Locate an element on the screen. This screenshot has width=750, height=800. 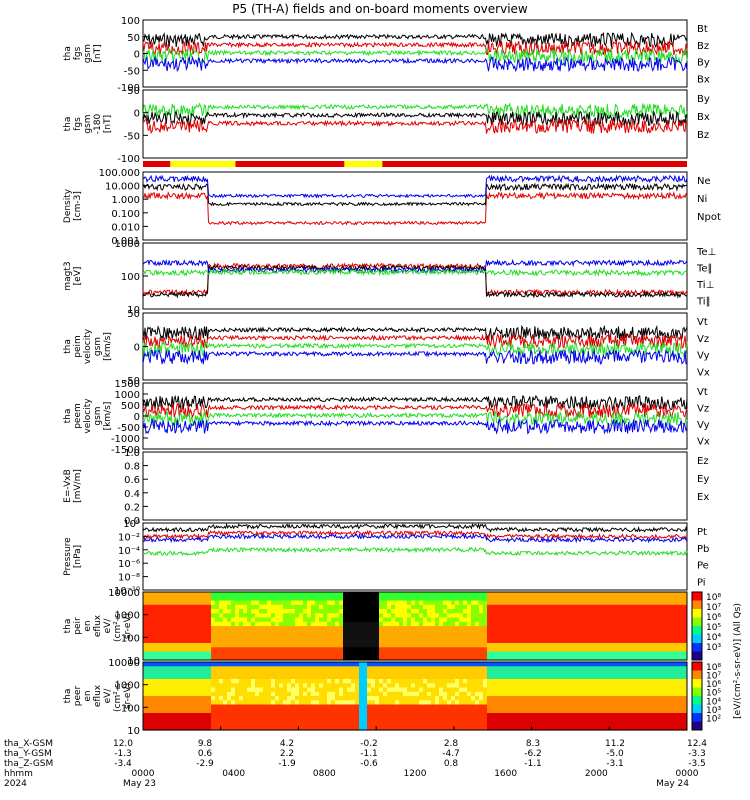
colorbar-tick: 10⁵ is located at coordinates (713, 628).